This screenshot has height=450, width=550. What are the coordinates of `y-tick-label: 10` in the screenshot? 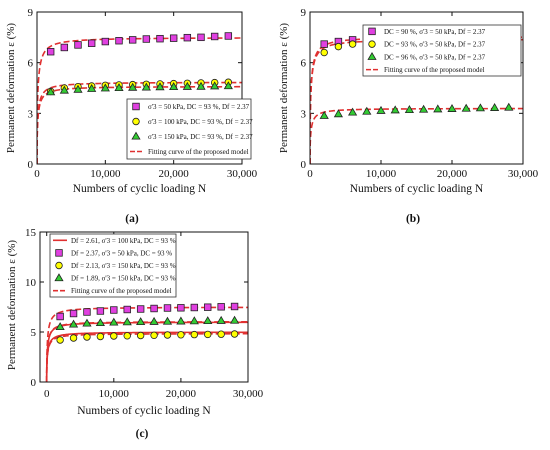 It's located at (31, 283).